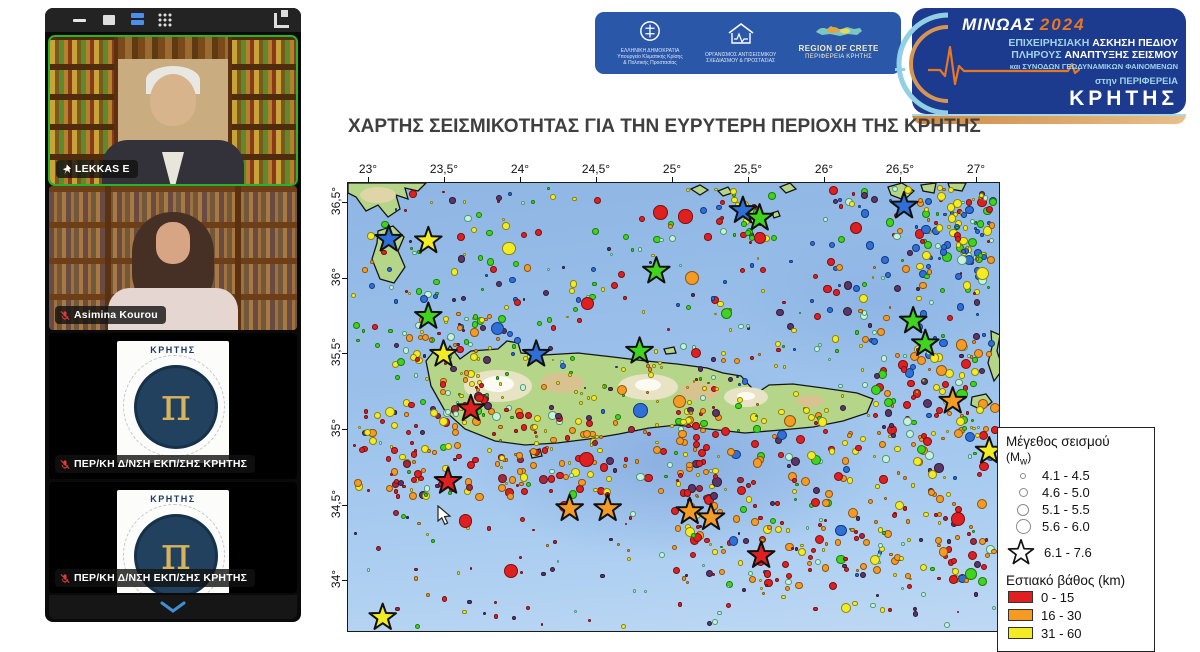 The image size is (1200, 652). Describe the element at coordinates (776, 214) in the screenshot. I see `island-anafi` at that location.